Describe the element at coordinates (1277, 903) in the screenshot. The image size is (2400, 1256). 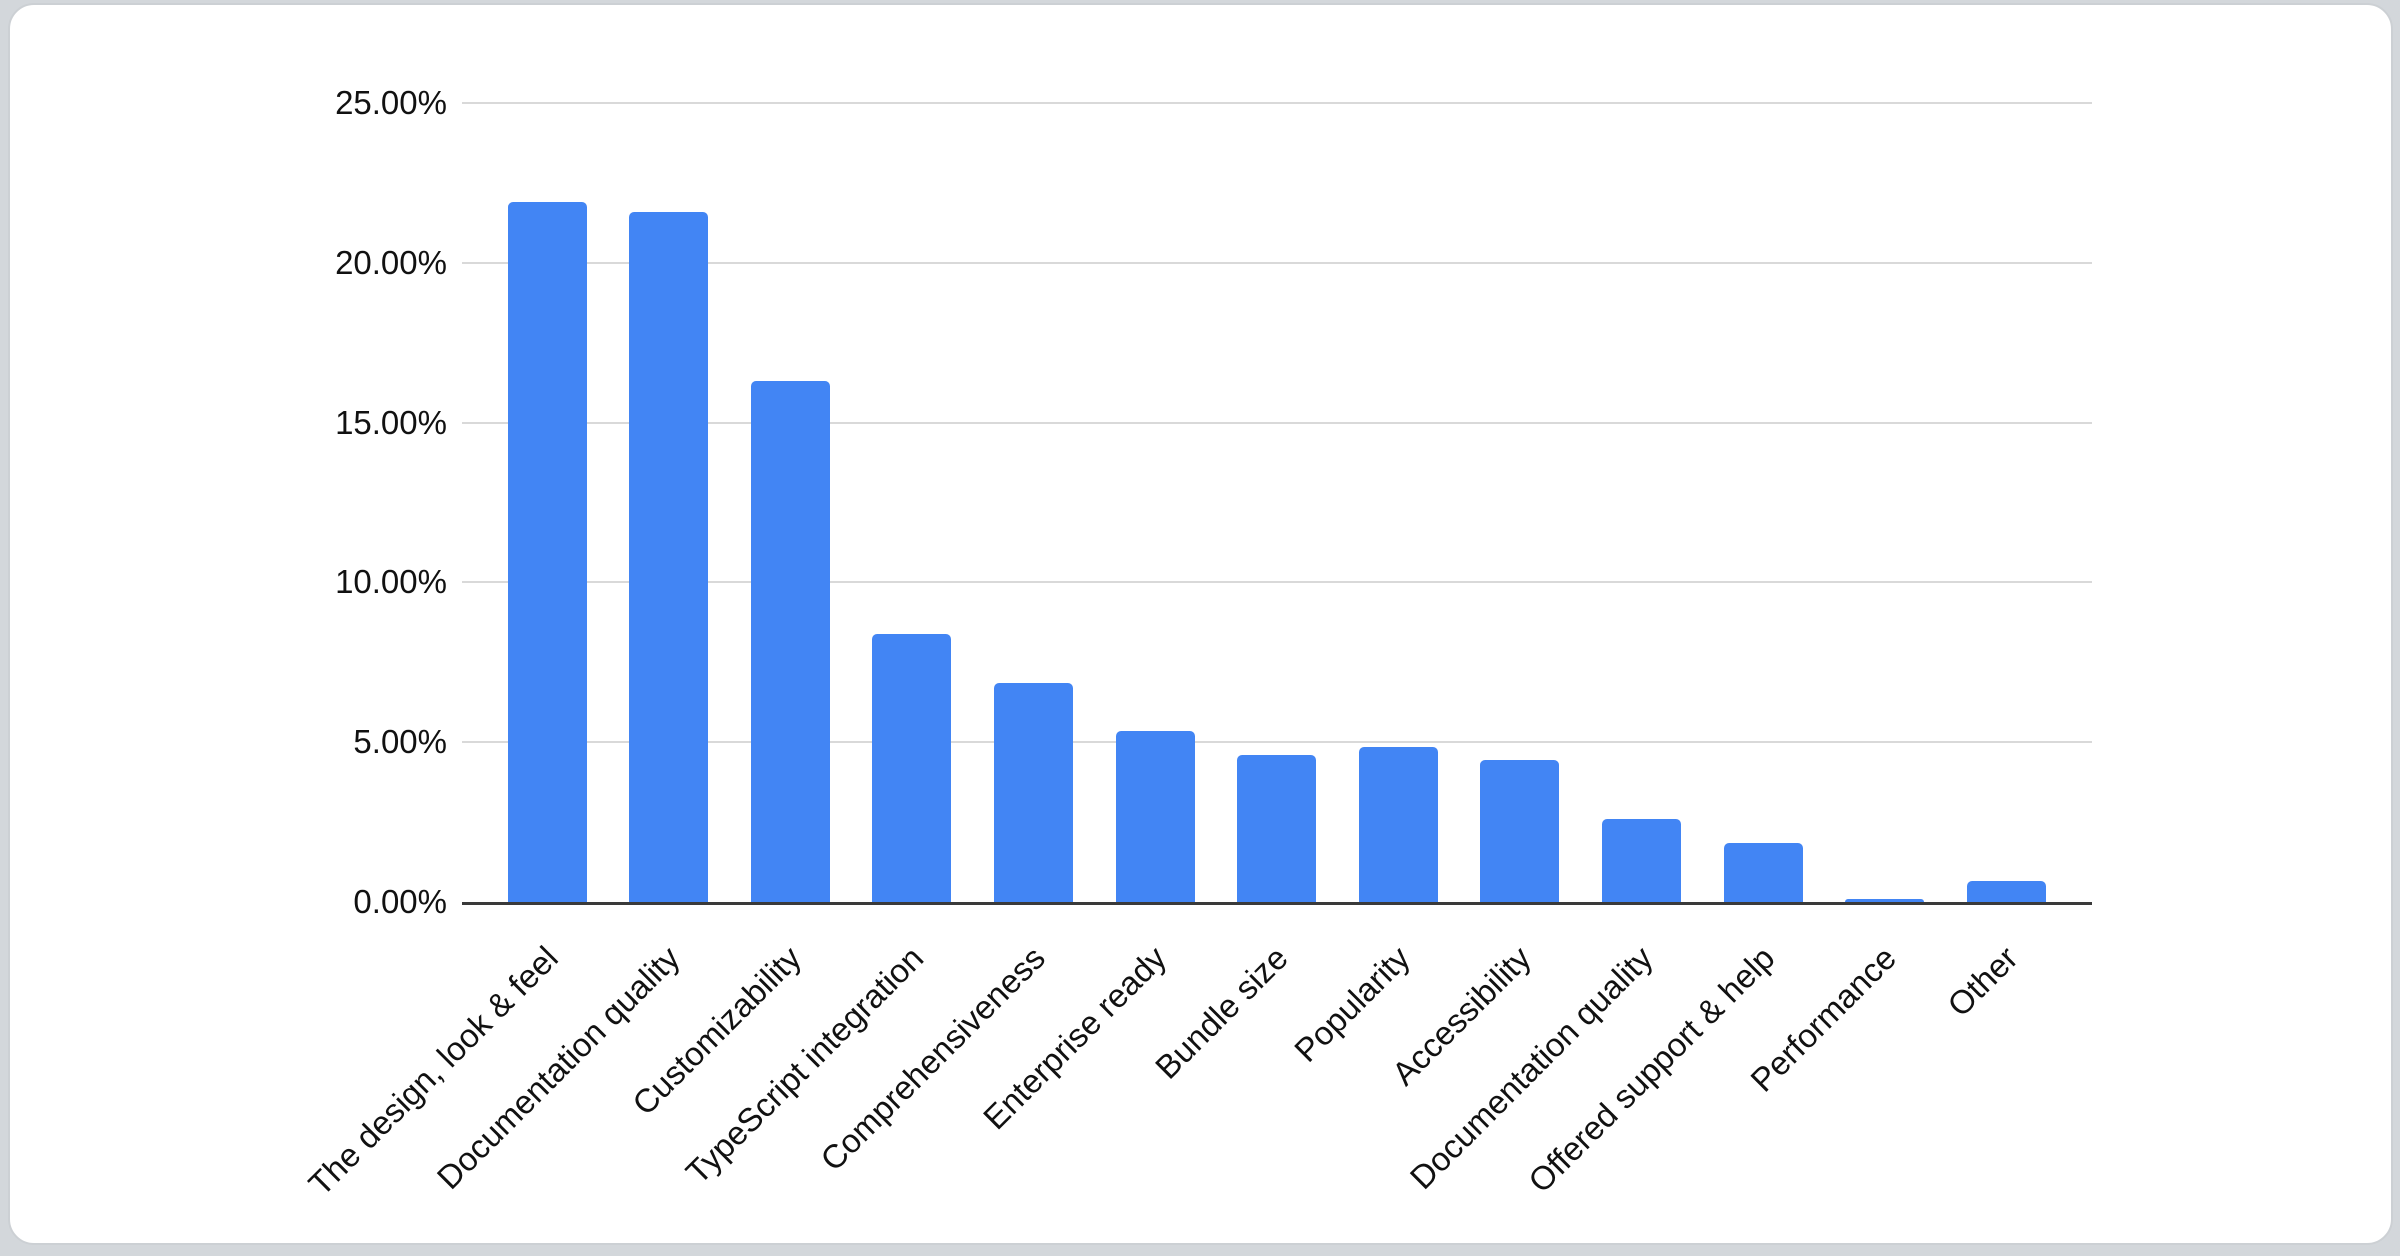
I see `x-axis-baseline` at that location.